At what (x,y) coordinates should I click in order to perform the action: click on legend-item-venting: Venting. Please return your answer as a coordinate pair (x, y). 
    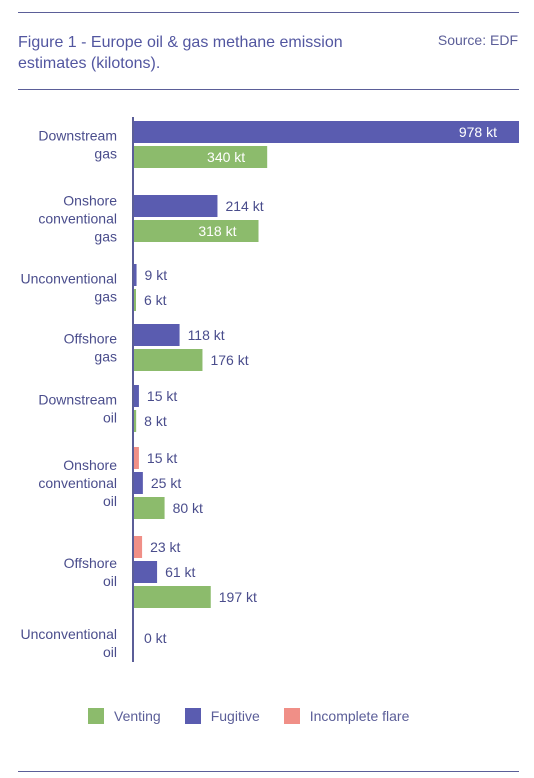
    Looking at the image, I should click on (124, 716).